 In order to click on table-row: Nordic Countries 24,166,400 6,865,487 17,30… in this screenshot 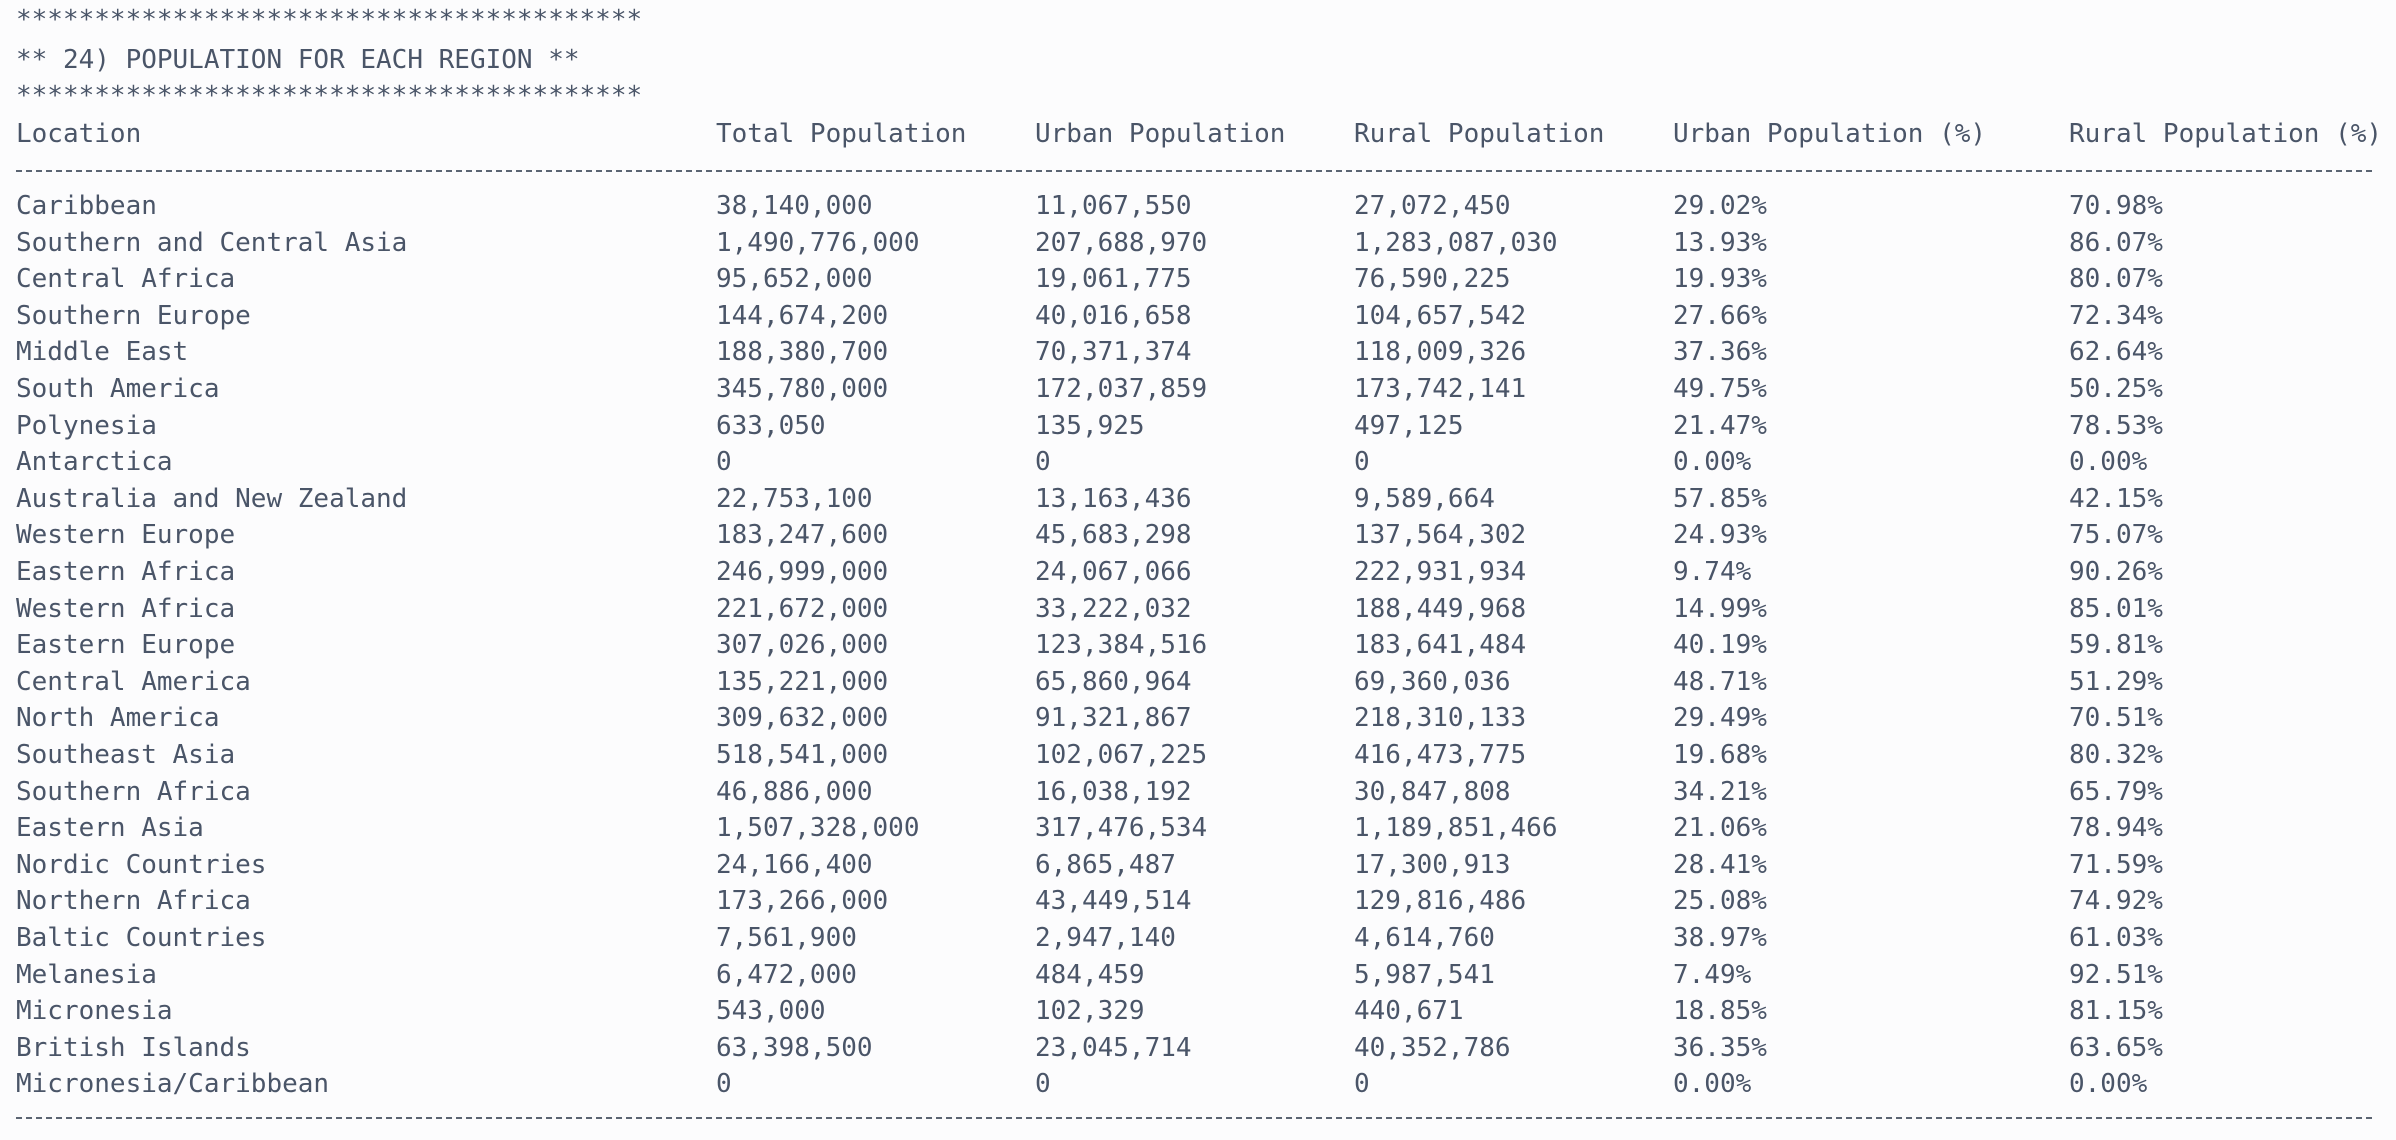, I will do `click(1198, 865)`.